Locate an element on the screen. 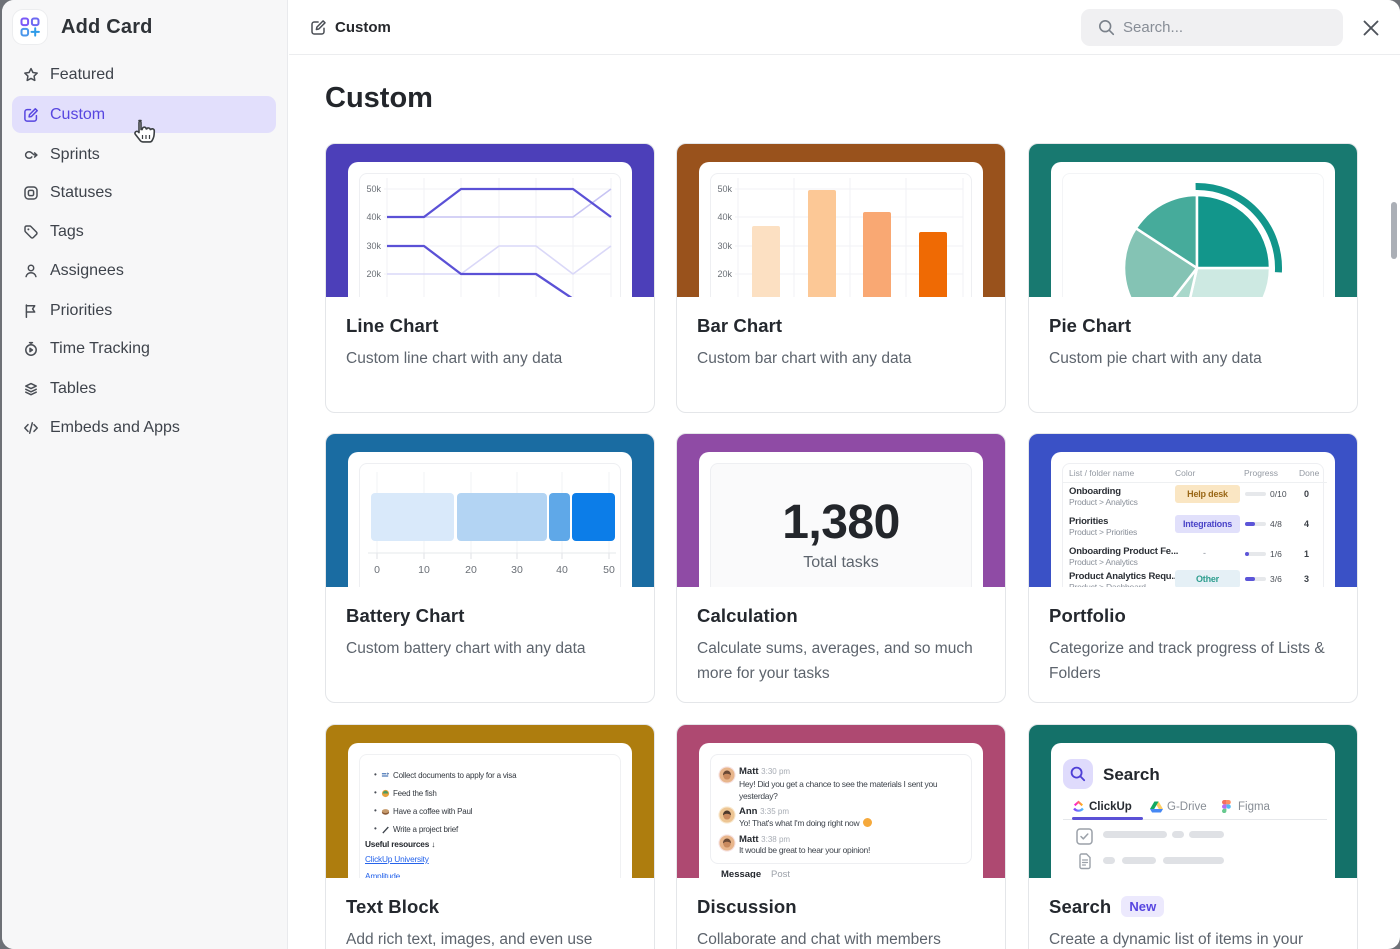 This screenshot has height=949, width=1400. svg-text: 20 is located at coordinates (471, 570).